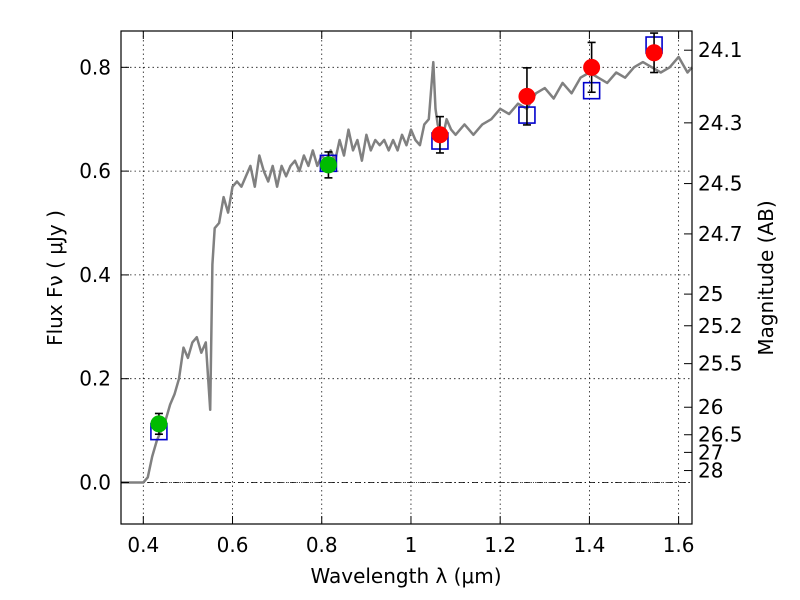 The height and width of the screenshot is (600, 800). Describe the element at coordinates (679, 545) in the screenshot. I see `x-tick-label: 1.6` at that location.